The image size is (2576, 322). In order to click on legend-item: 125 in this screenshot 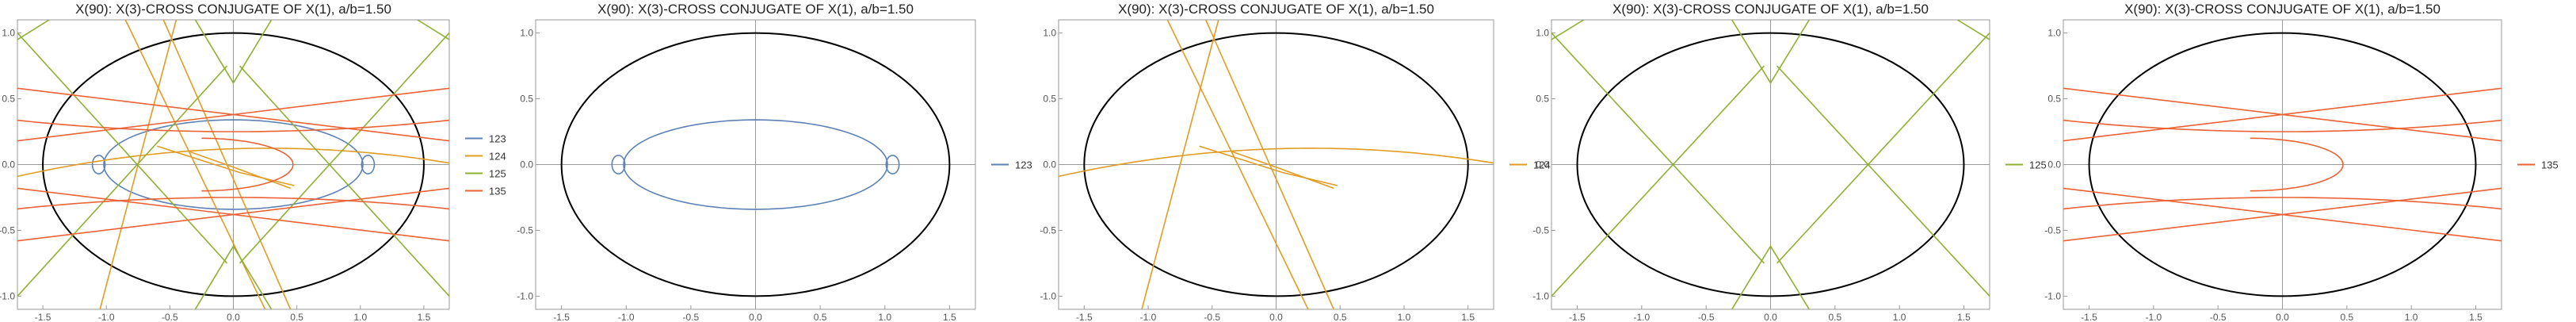, I will do `click(2026, 165)`.